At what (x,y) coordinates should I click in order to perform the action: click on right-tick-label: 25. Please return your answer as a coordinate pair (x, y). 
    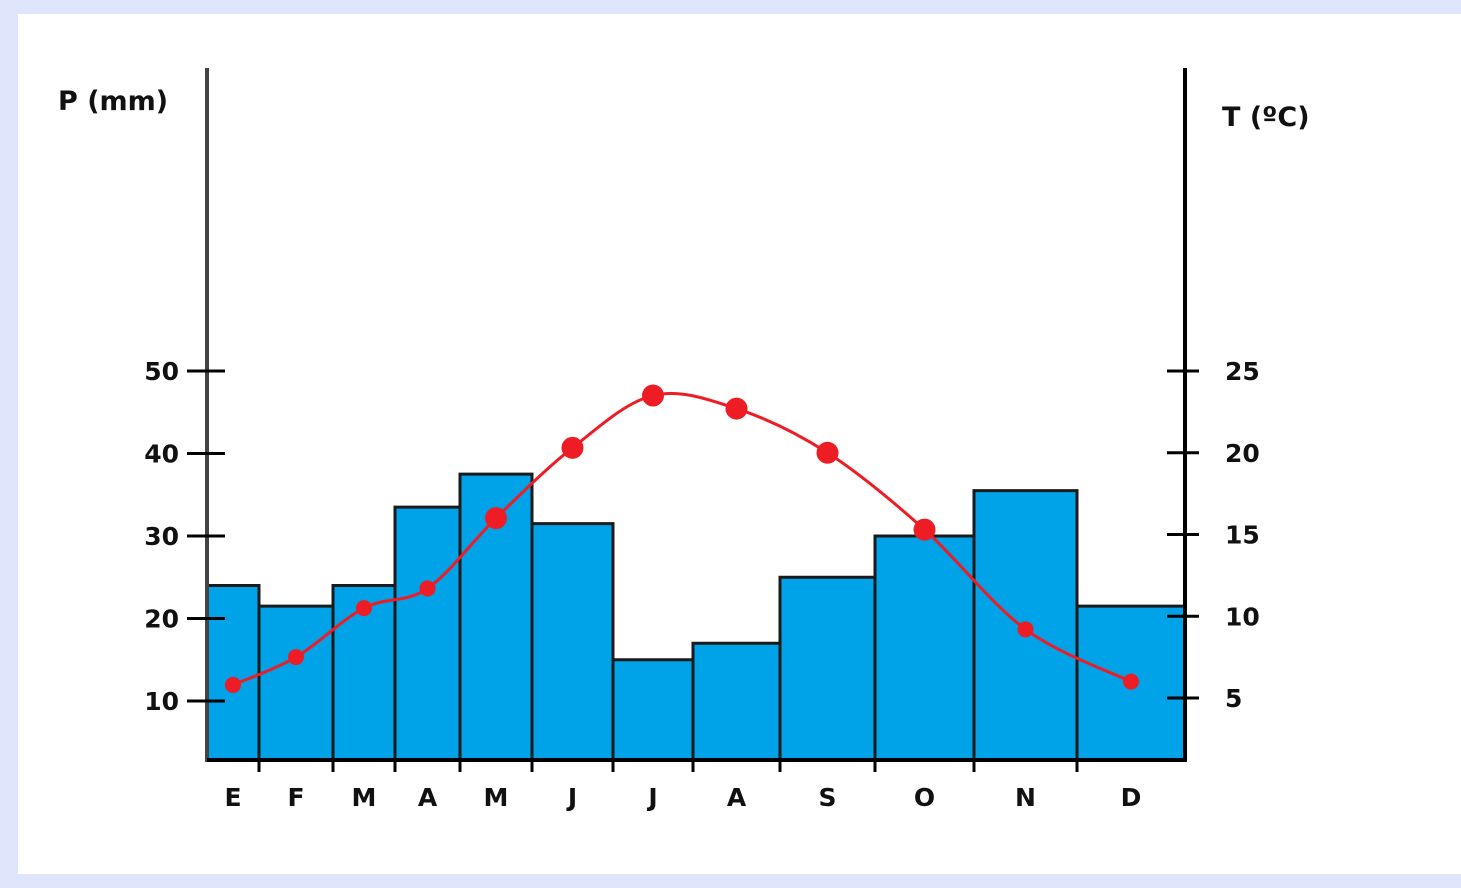
    Looking at the image, I should click on (1242, 371).